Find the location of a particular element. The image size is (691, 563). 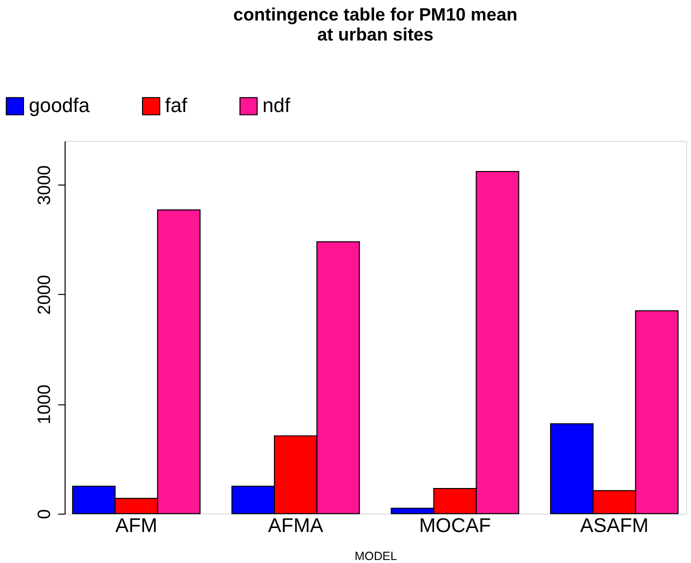

x-tick-label: MOCAF is located at coordinates (455, 526).